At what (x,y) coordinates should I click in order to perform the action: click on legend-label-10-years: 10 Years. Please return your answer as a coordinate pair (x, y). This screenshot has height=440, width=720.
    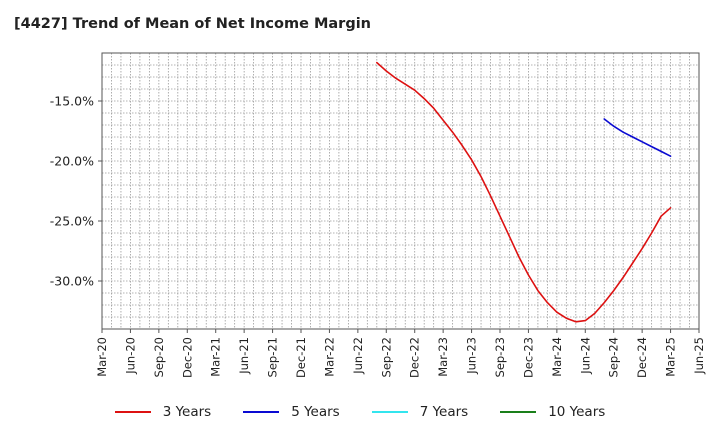
    Looking at the image, I should click on (577, 412).